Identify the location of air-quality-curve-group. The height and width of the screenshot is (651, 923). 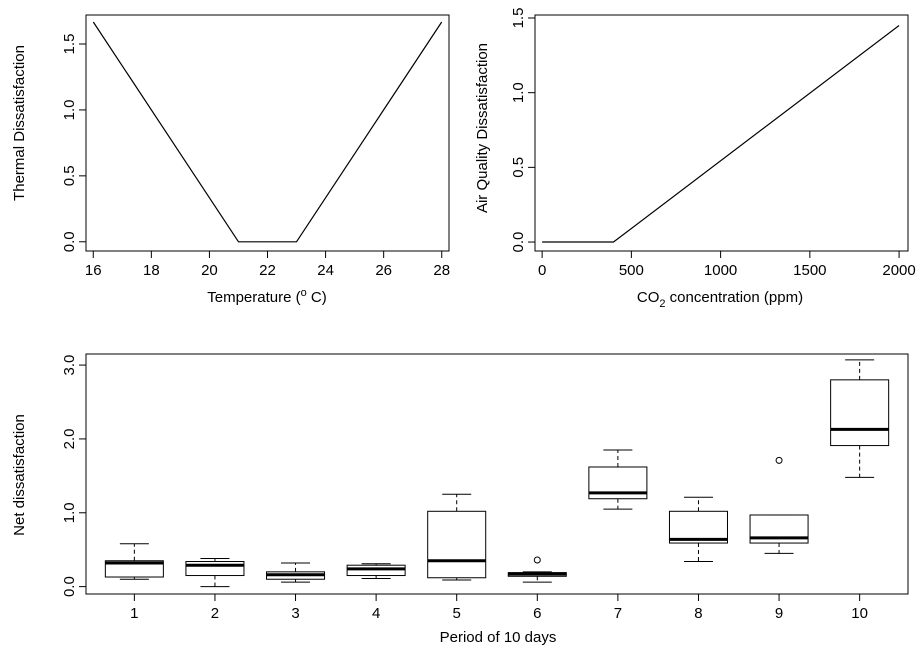
(721, 134).